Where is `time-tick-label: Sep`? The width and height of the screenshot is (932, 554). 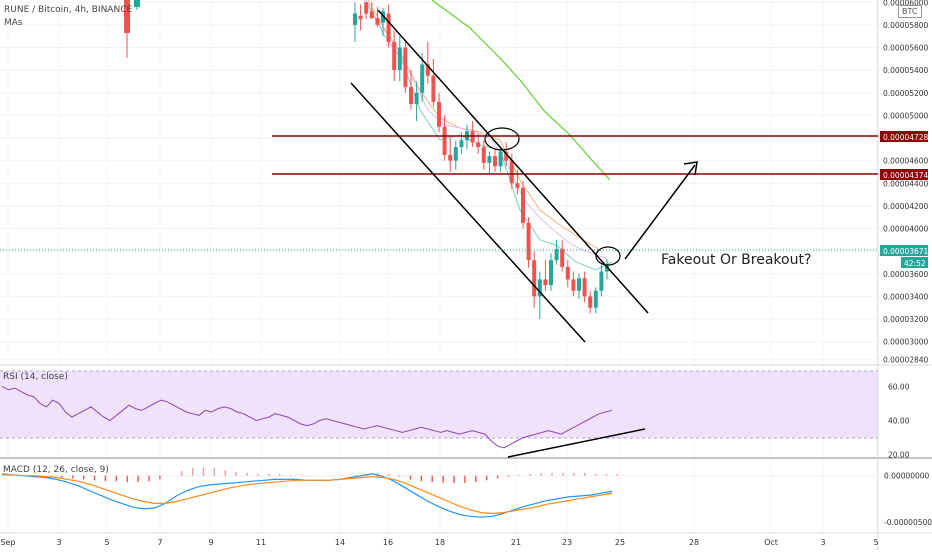 time-tick-label: Sep is located at coordinates (7, 542).